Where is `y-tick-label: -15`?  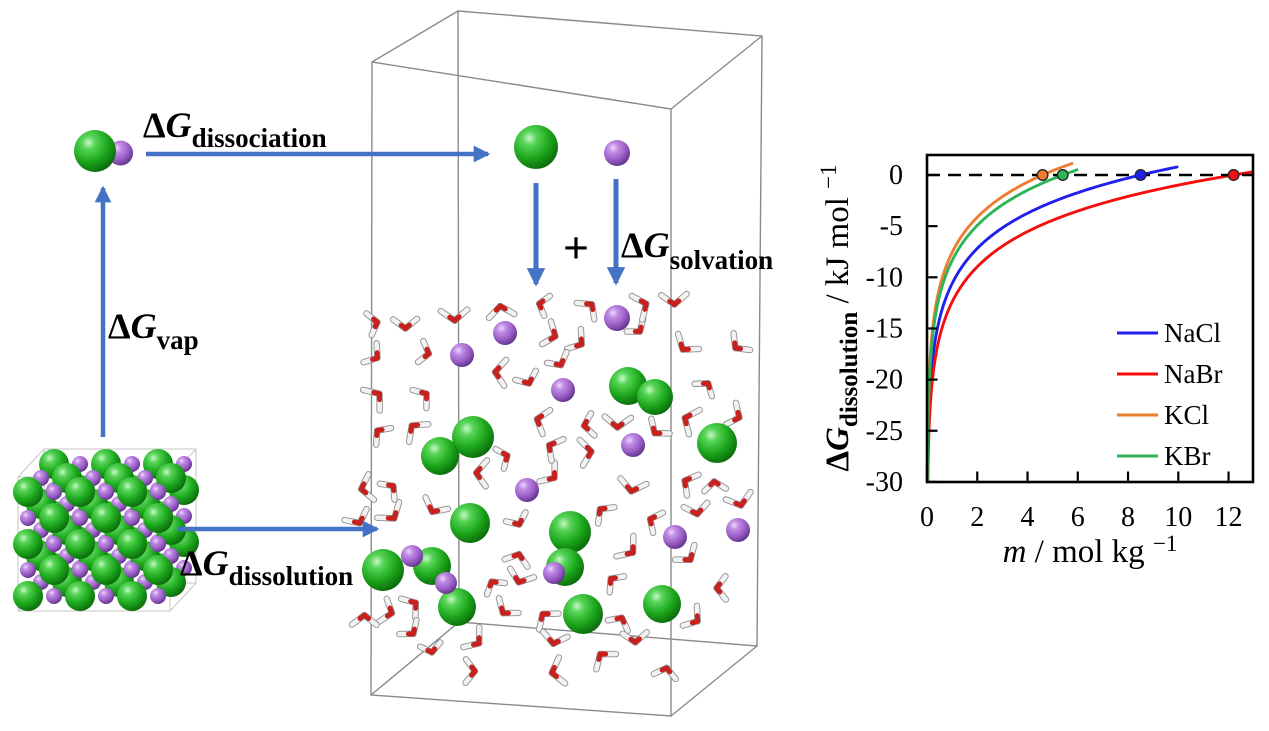 y-tick-label: -15 is located at coordinates (884, 328).